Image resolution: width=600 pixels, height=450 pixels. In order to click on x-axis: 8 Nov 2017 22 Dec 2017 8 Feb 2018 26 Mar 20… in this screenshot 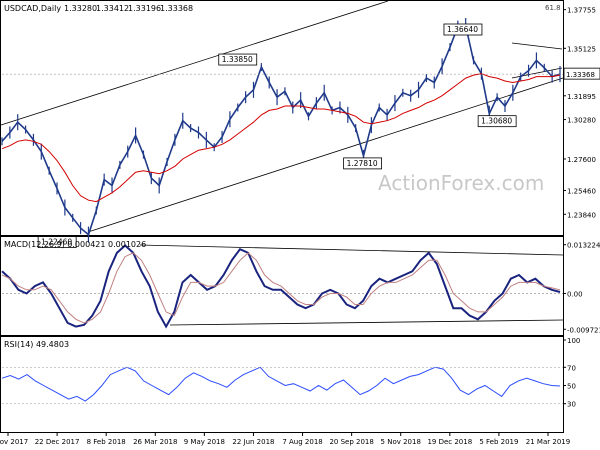, I will do `click(285, 439)`.